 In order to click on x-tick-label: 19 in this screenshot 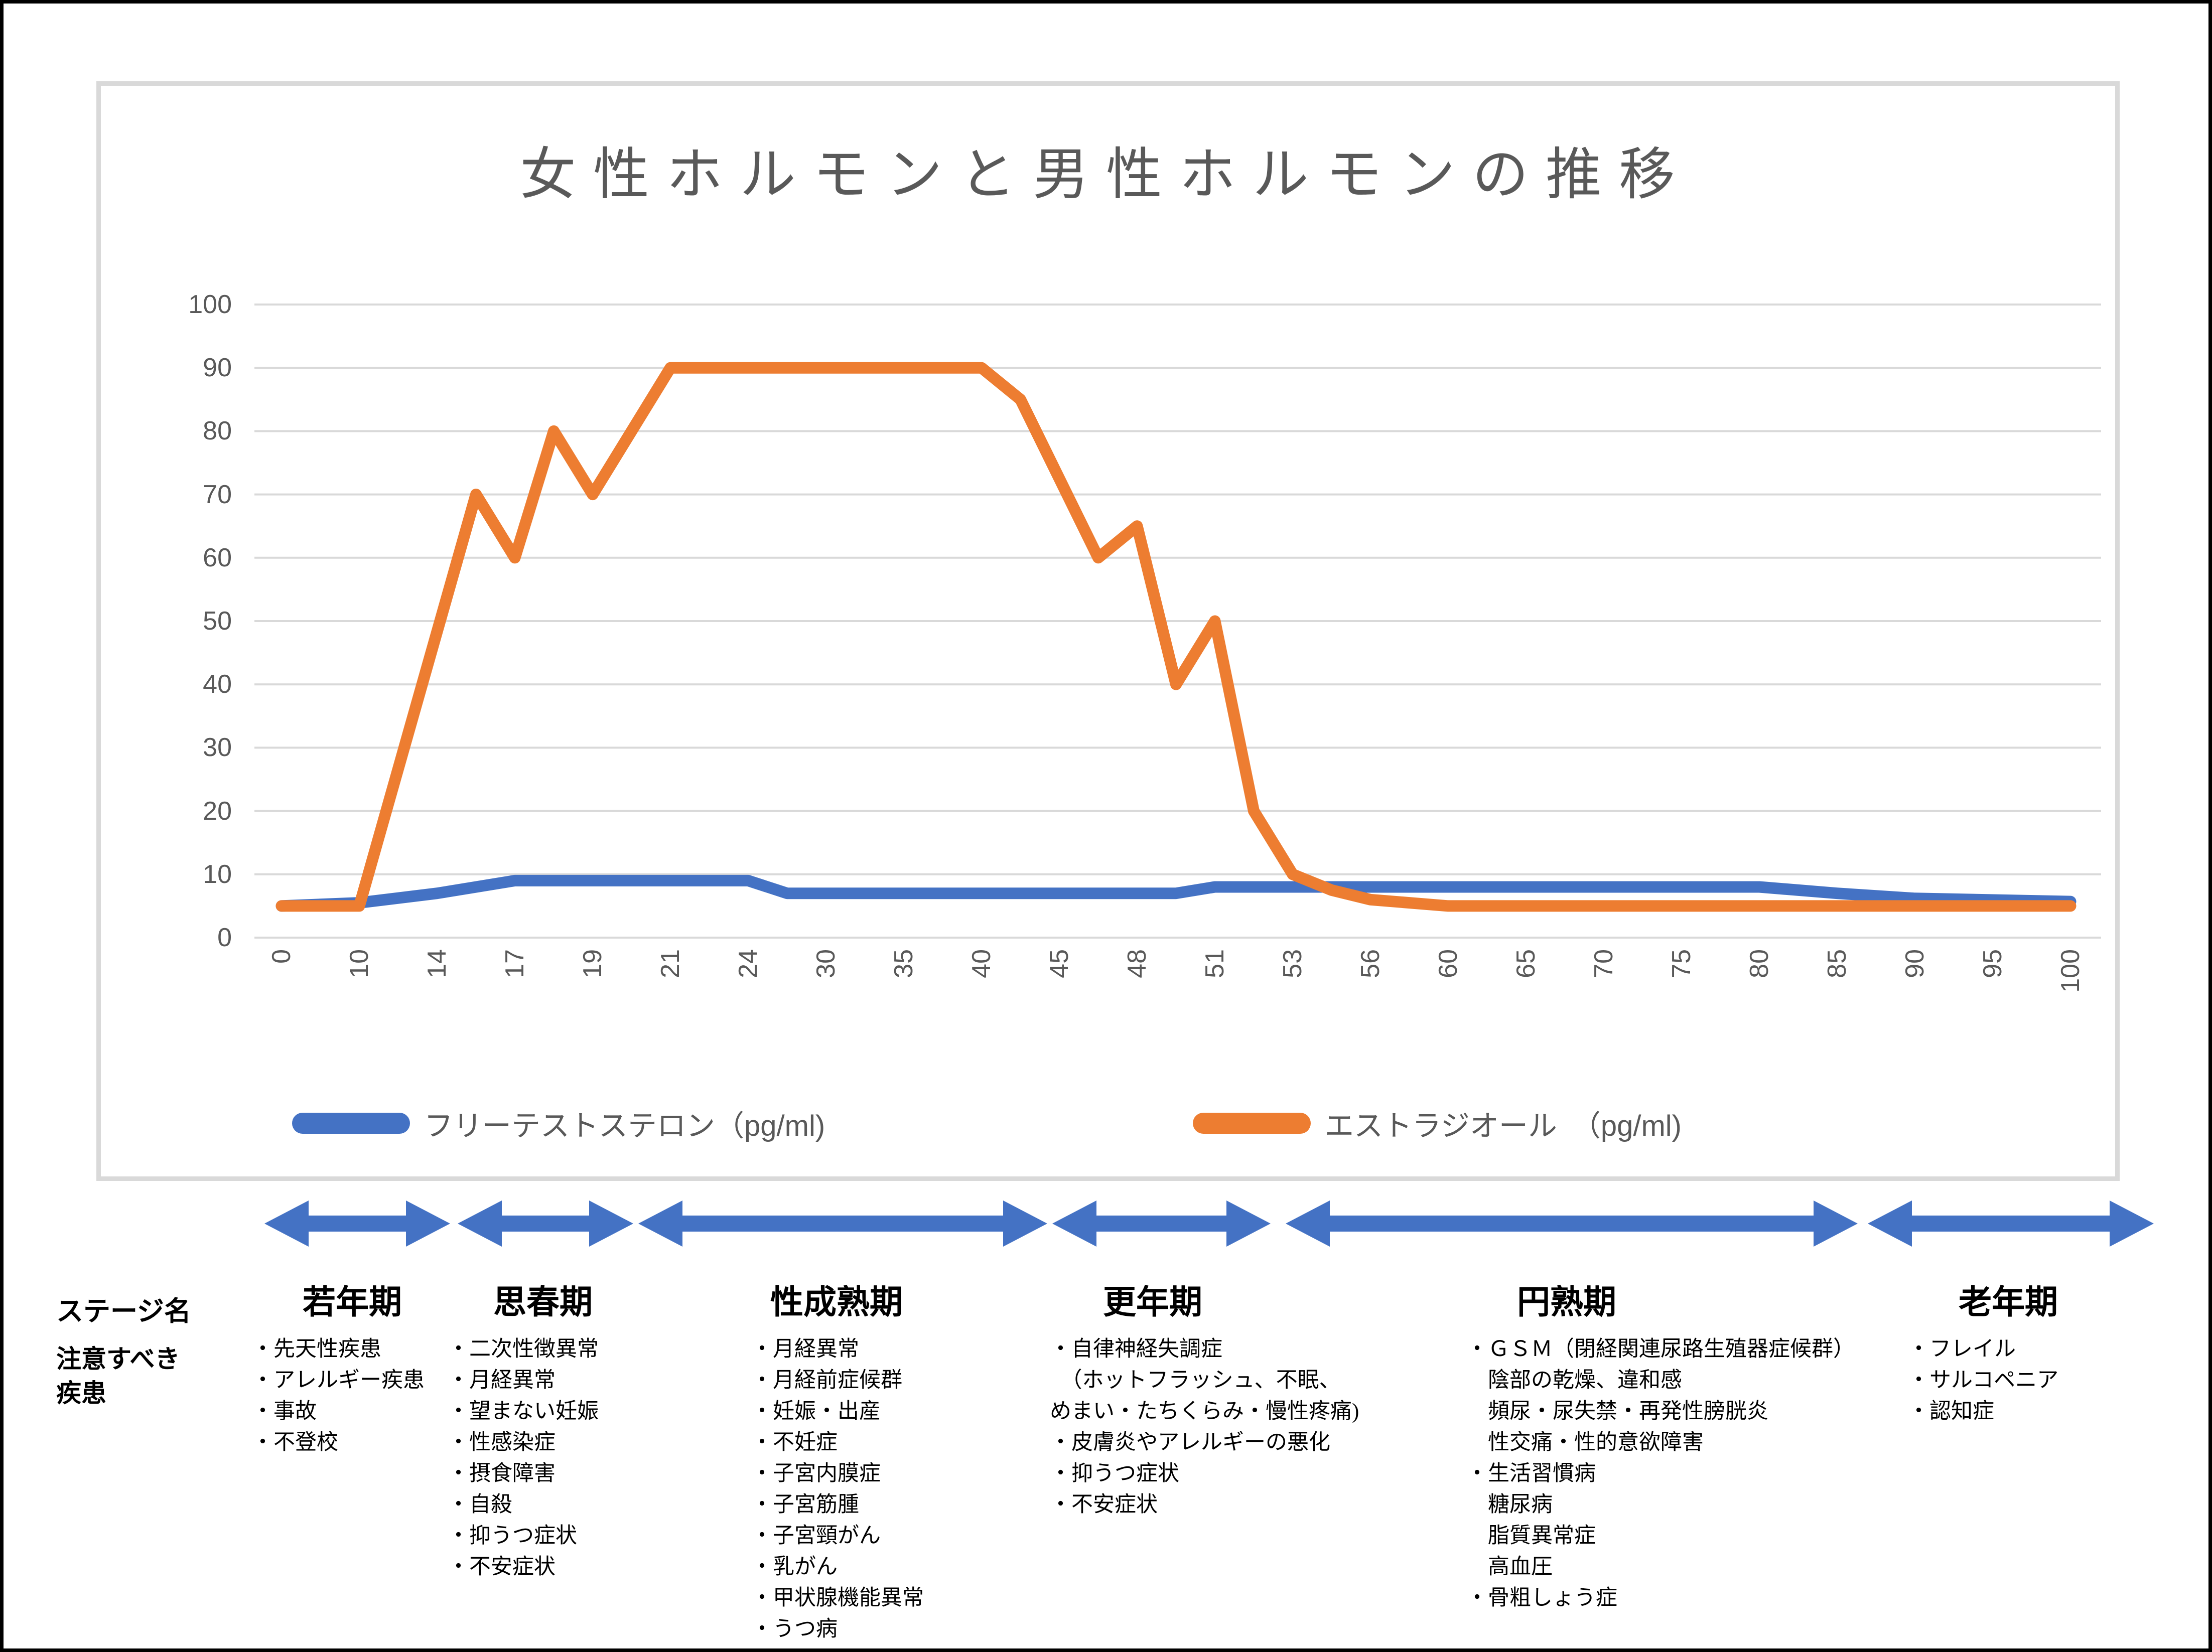, I will do `click(592, 963)`.